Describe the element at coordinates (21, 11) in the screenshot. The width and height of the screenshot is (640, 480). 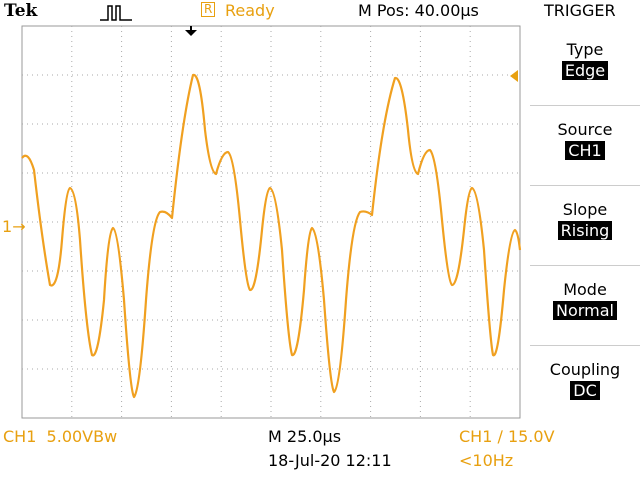
I see `logo: Tek` at that location.